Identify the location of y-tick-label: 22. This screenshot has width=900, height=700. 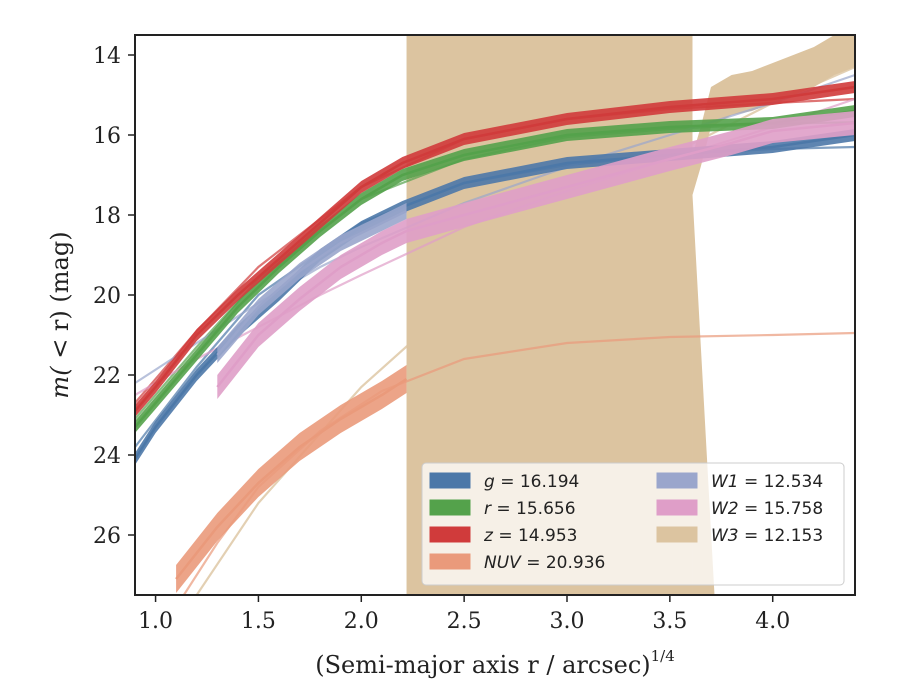
(107, 376).